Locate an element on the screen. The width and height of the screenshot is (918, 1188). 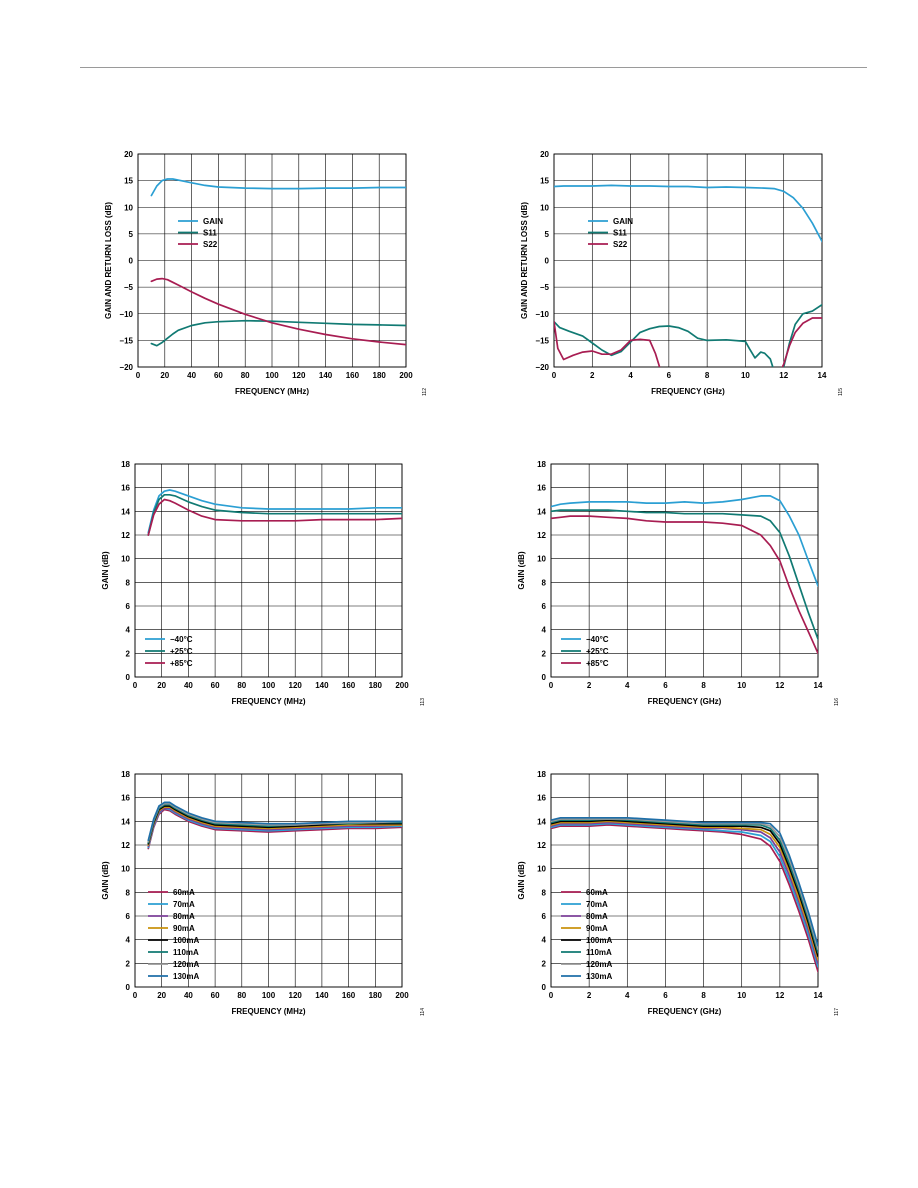
x-tick-label: 100 is located at coordinates (269, 685).